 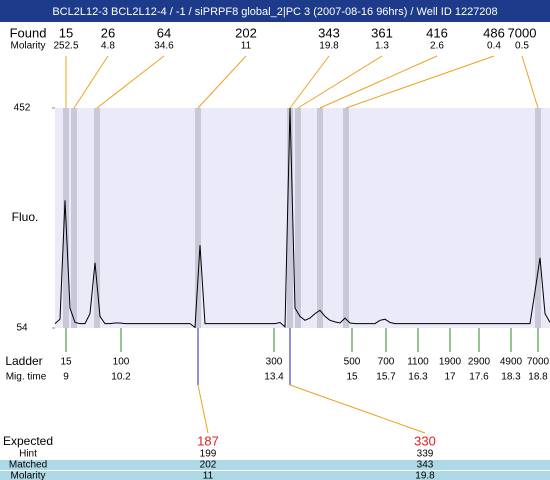 I want to click on found-molarity: 1.3, so click(x=382, y=46).